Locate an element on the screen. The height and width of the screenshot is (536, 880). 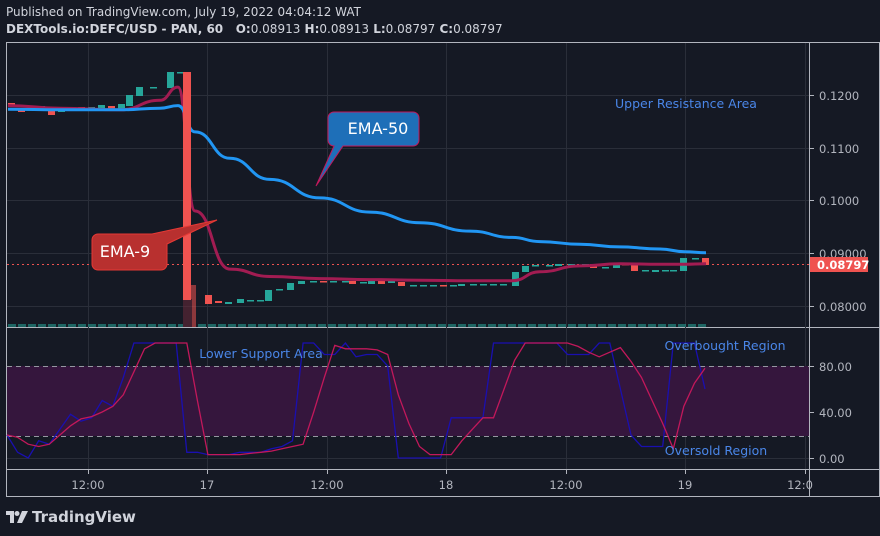
stochastic-band-fill is located at coordinates (408, 401).